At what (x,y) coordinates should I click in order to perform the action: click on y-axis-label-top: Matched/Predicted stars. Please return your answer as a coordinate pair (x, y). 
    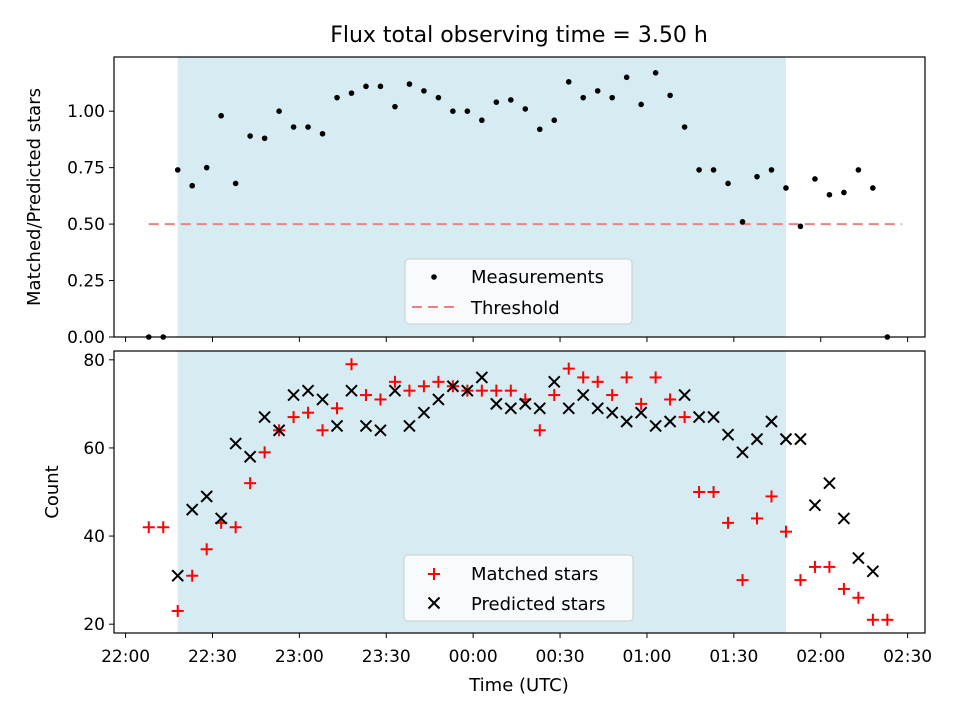
    Looking at the image, I should click on (34, 197).